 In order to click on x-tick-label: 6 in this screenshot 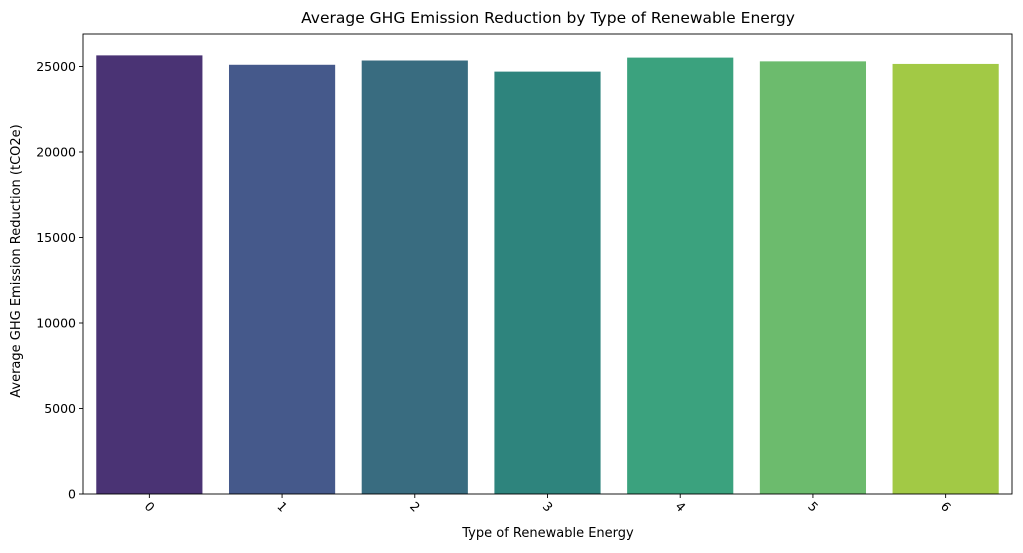, I will do `click(946, 507)`.